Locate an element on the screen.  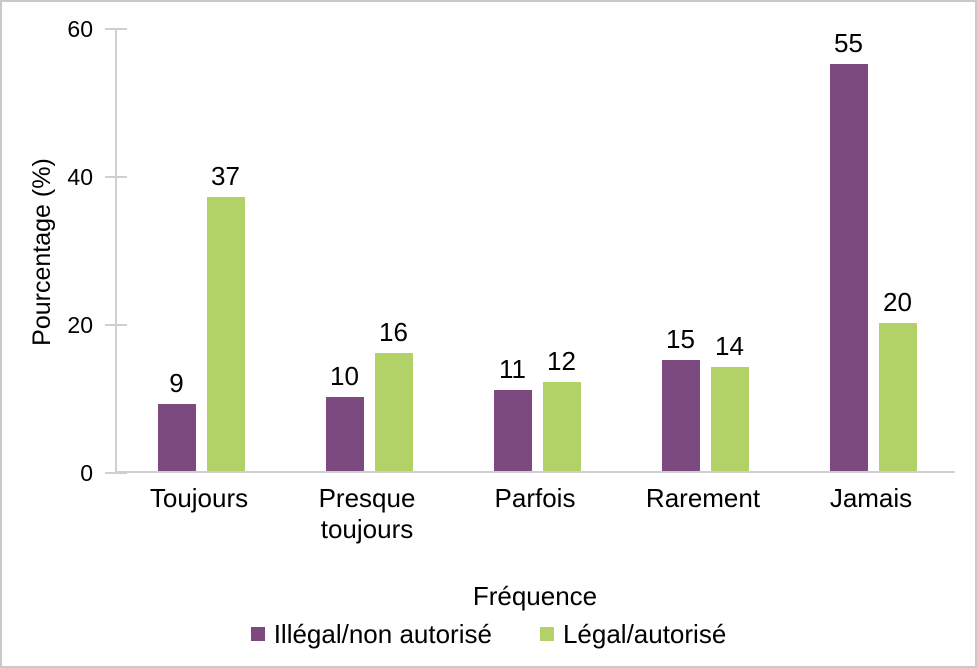
bar-column: 16 is located at coordinates (393, 393).